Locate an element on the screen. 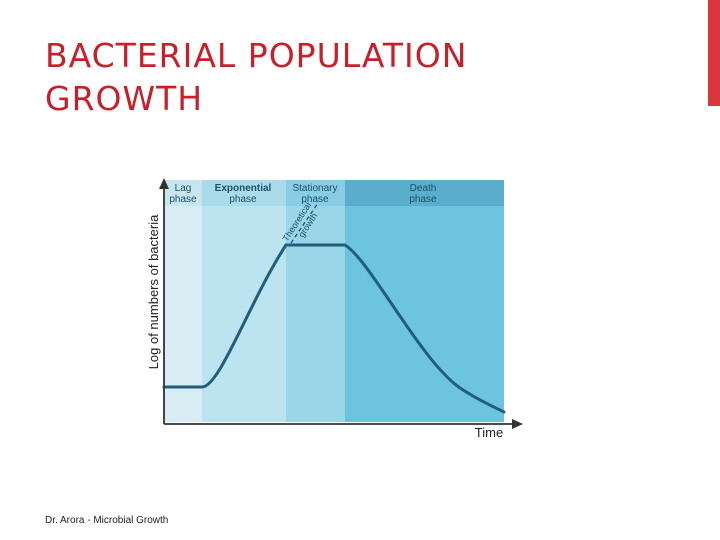  lag-phase-band is located at coordinates (183, 301).